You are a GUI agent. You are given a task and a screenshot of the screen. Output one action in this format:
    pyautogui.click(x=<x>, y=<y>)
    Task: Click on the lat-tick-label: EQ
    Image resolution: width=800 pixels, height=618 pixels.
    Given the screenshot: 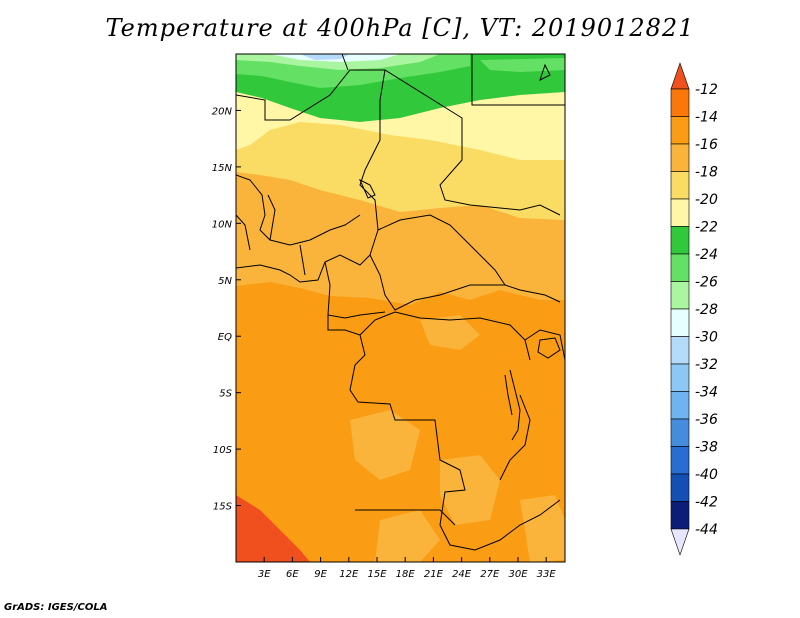 What is the action you would take?
    pyautogui.click(x=225, y=337)
    